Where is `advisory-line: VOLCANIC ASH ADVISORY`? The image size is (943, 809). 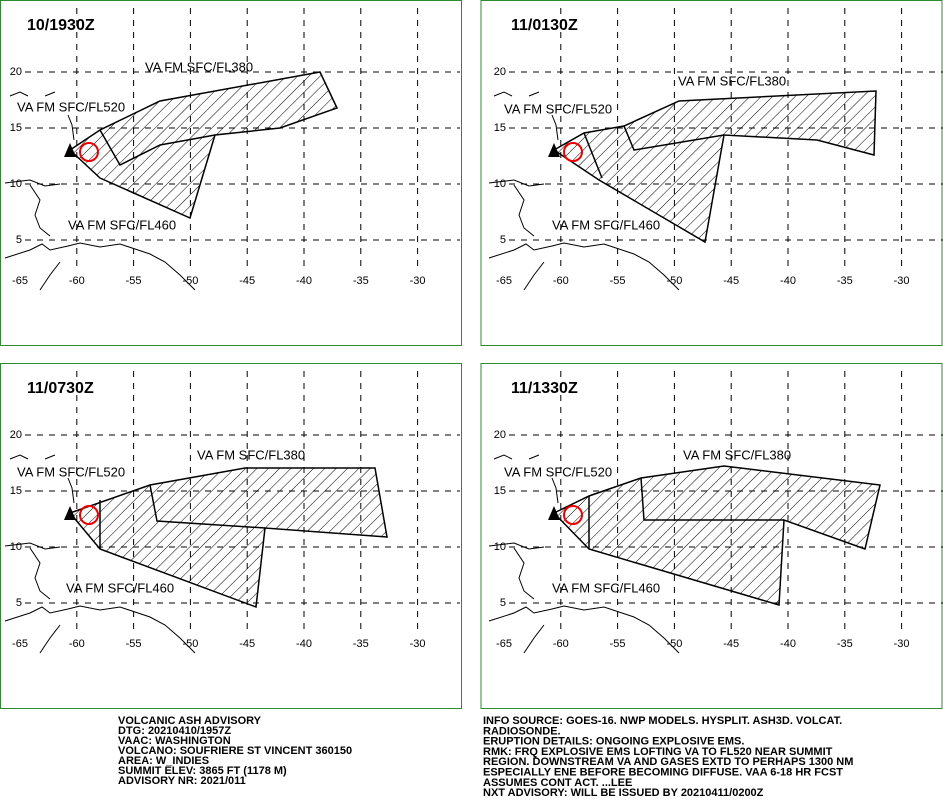 advisory-line: VOLCANIC ASH ADVISORY is located at coordinates (190, 721).